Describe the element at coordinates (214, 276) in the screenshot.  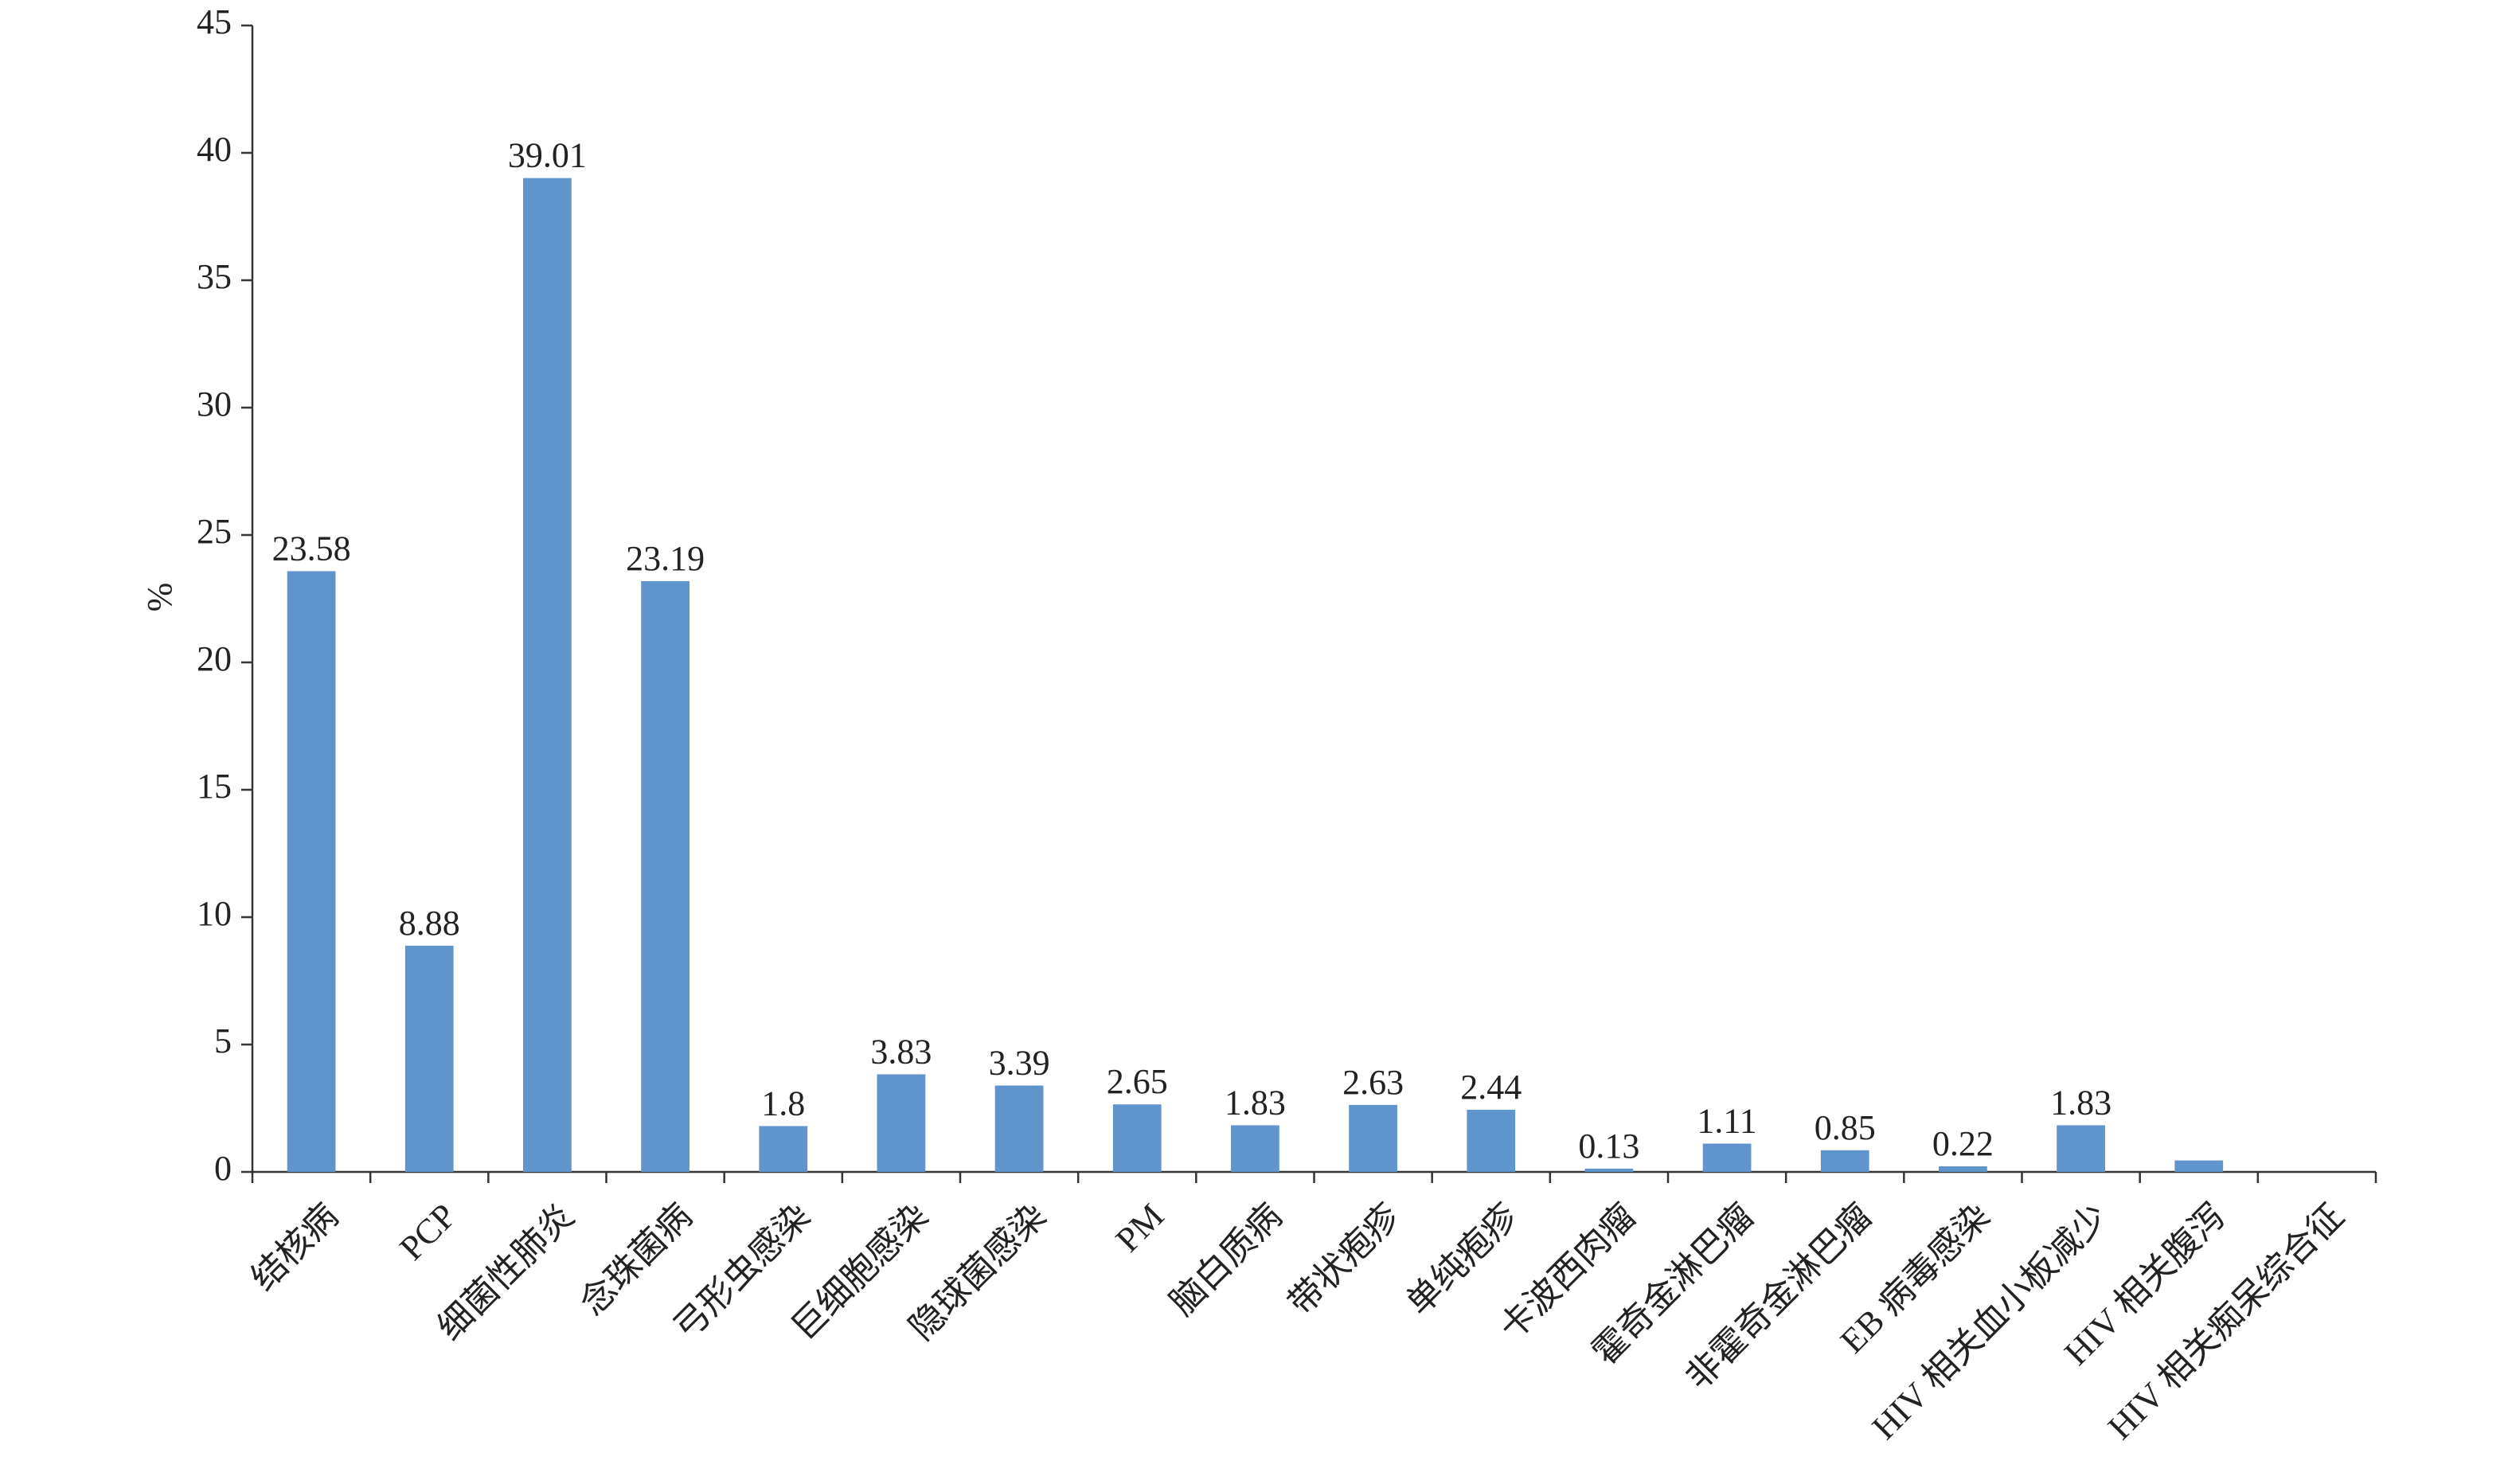
I see `y-tick-label: 35` at that location.